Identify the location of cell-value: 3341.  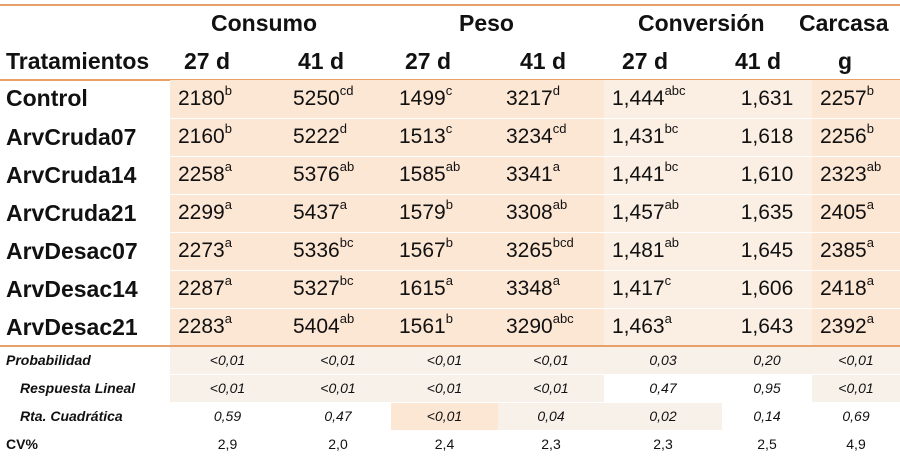
(529, 174).